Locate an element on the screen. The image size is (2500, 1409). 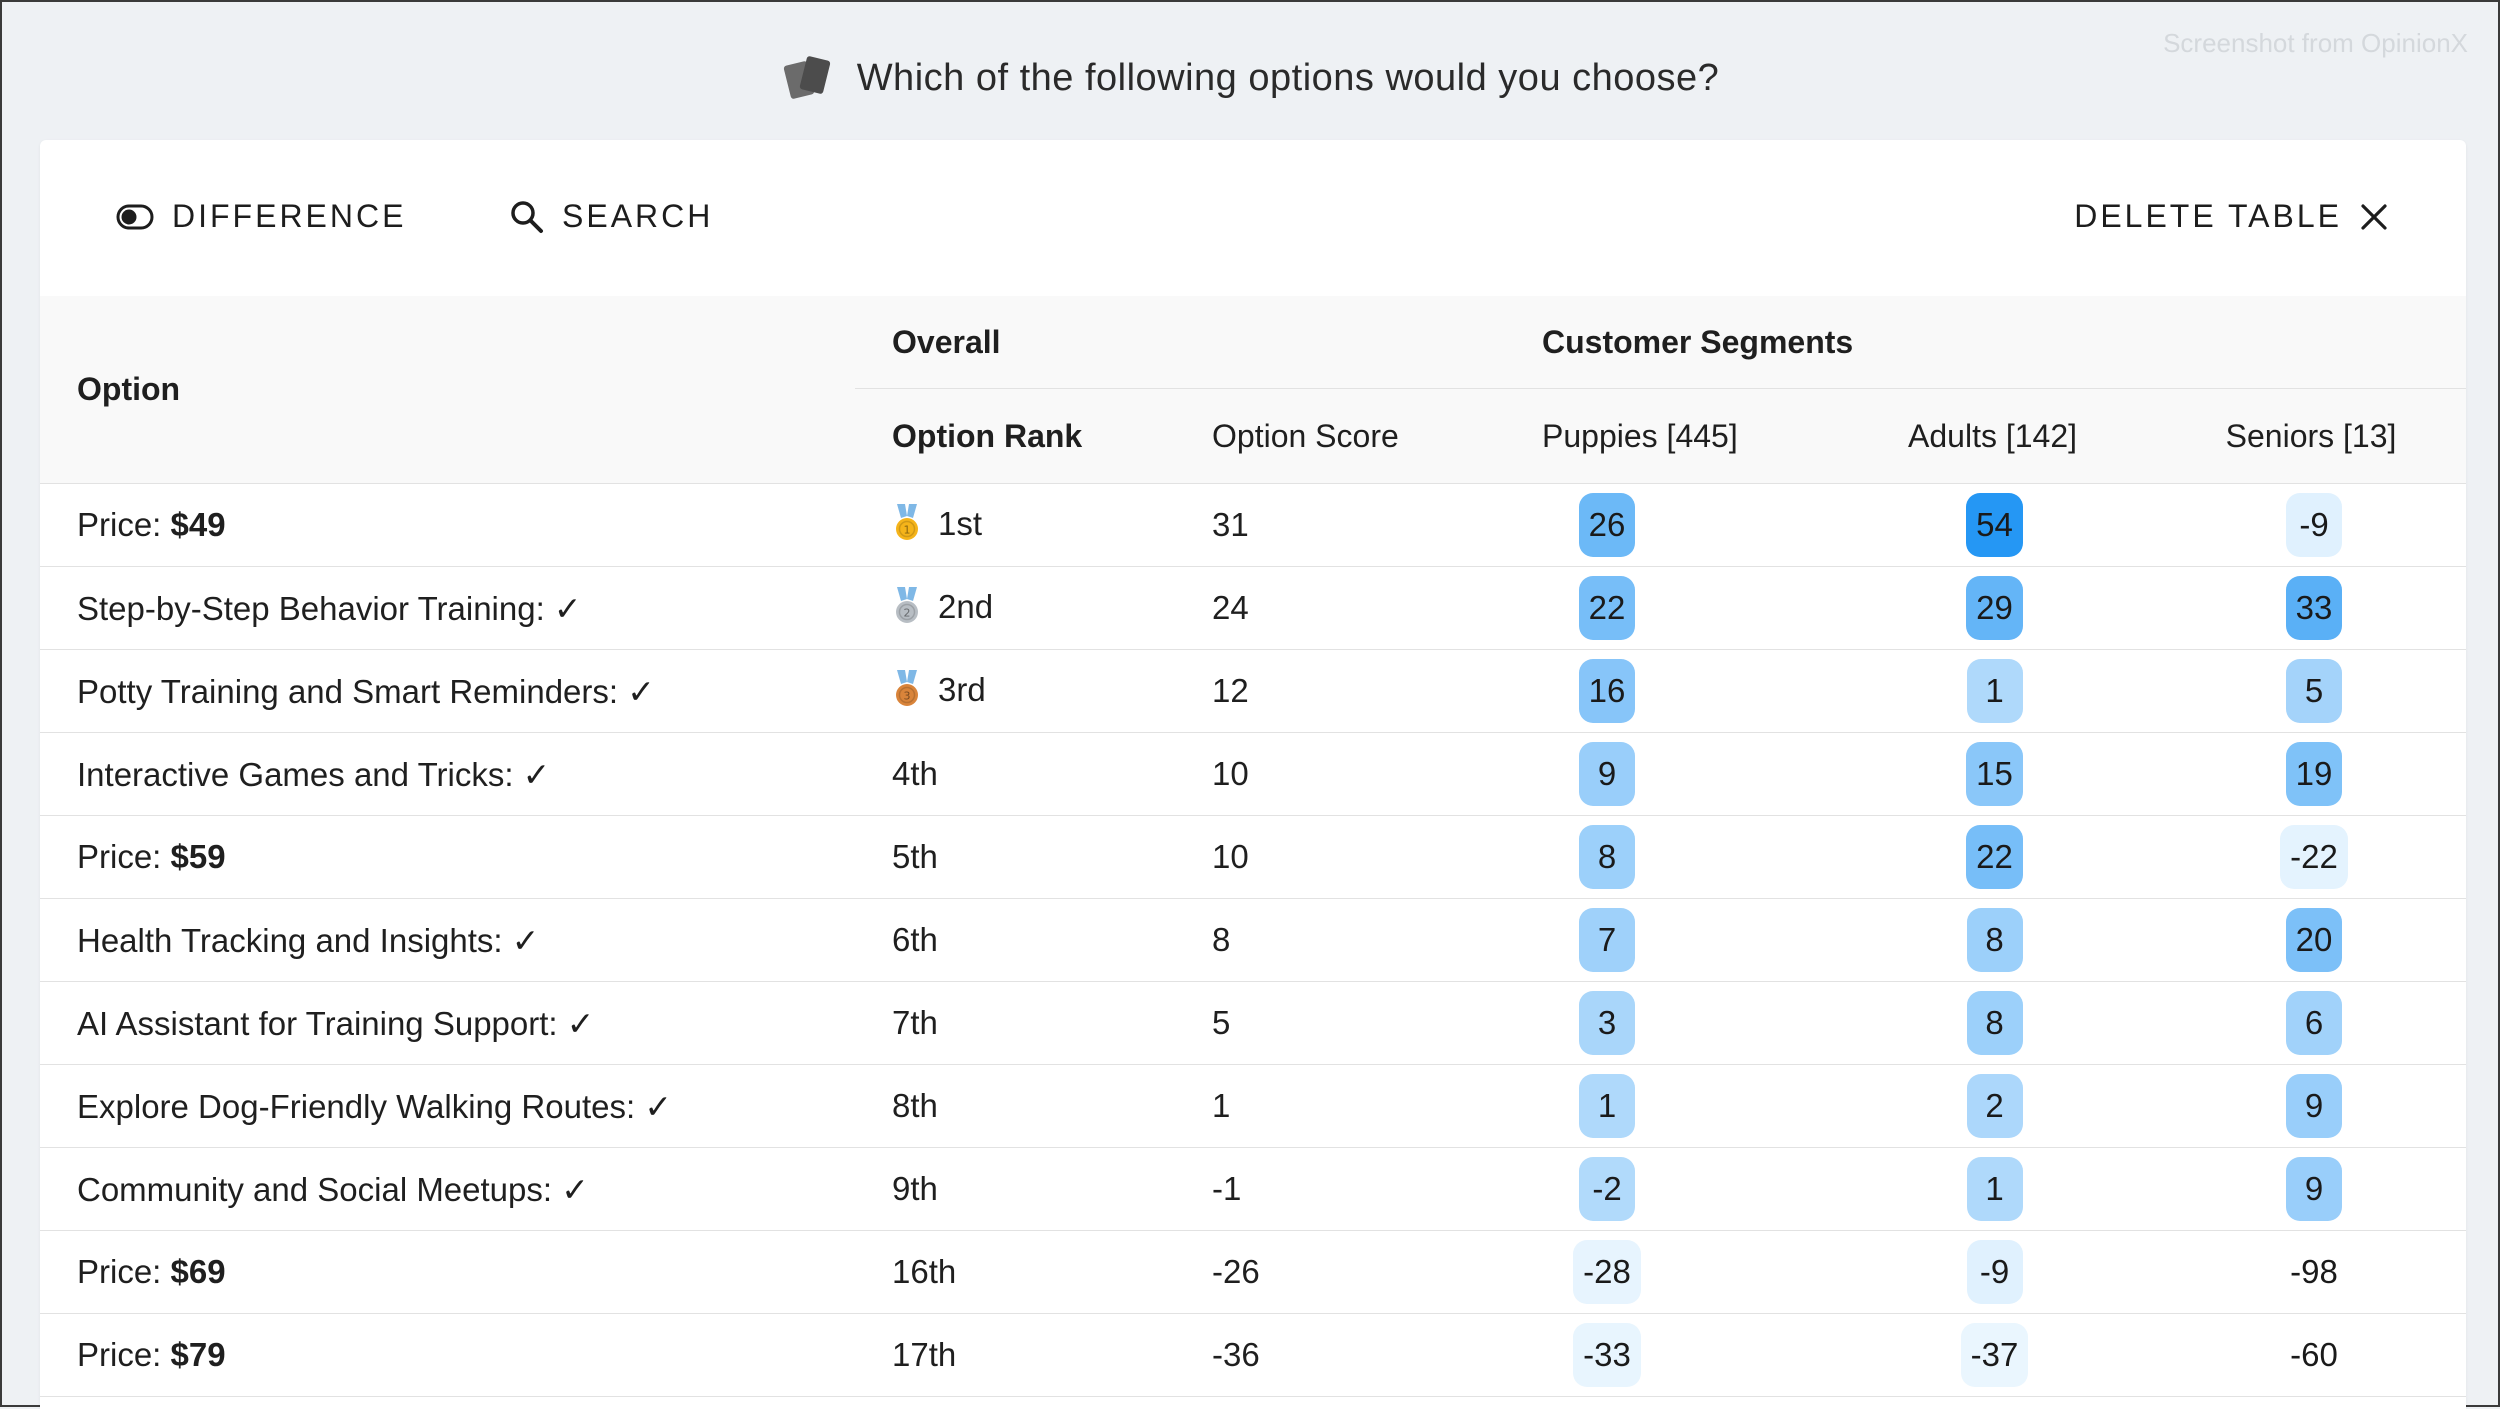
segment-cell-seniors: -98 is located at coordinates (2311, 1272).